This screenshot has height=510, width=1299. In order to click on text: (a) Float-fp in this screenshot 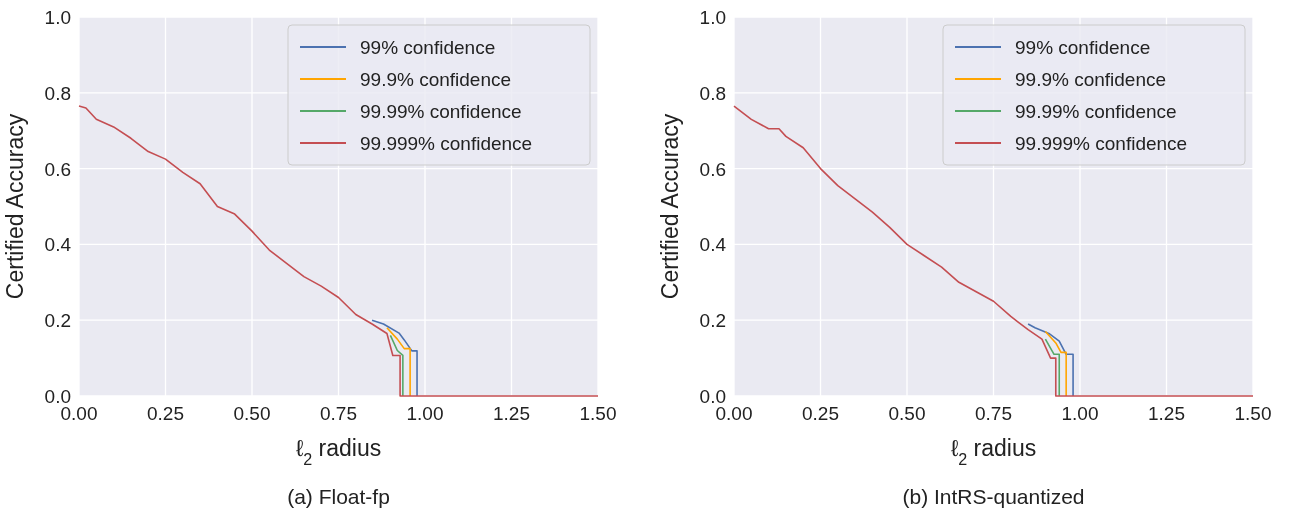, I will do `click(338, 496)`.